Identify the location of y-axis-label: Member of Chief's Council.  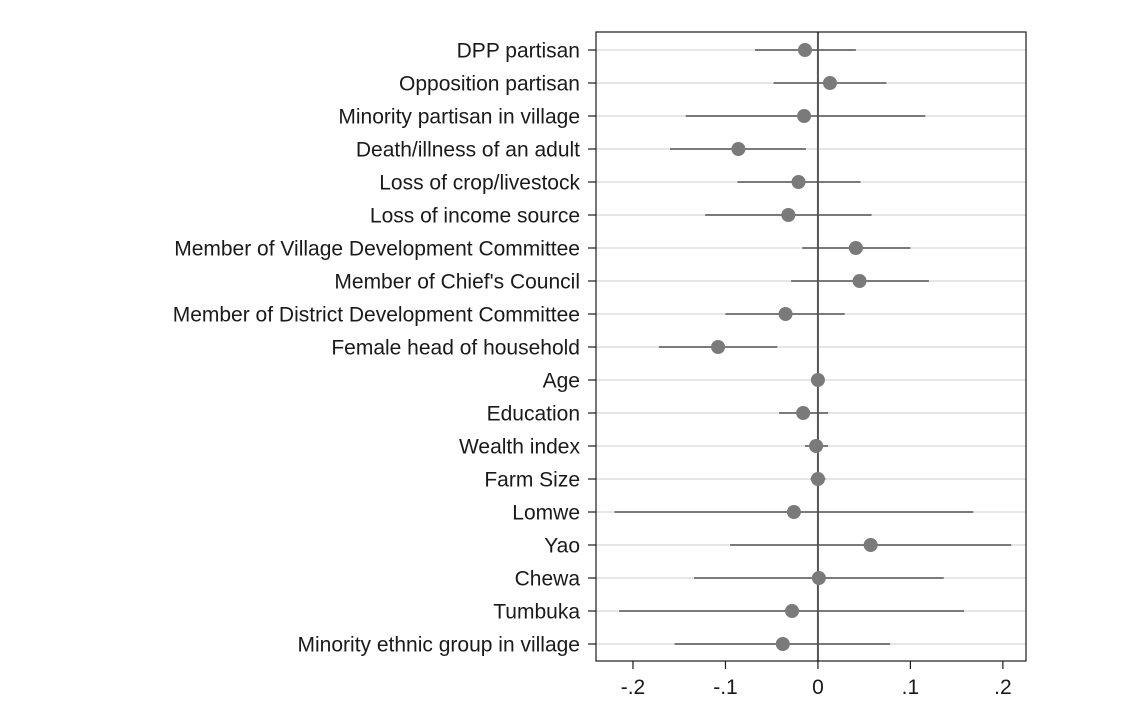
(457, 282).